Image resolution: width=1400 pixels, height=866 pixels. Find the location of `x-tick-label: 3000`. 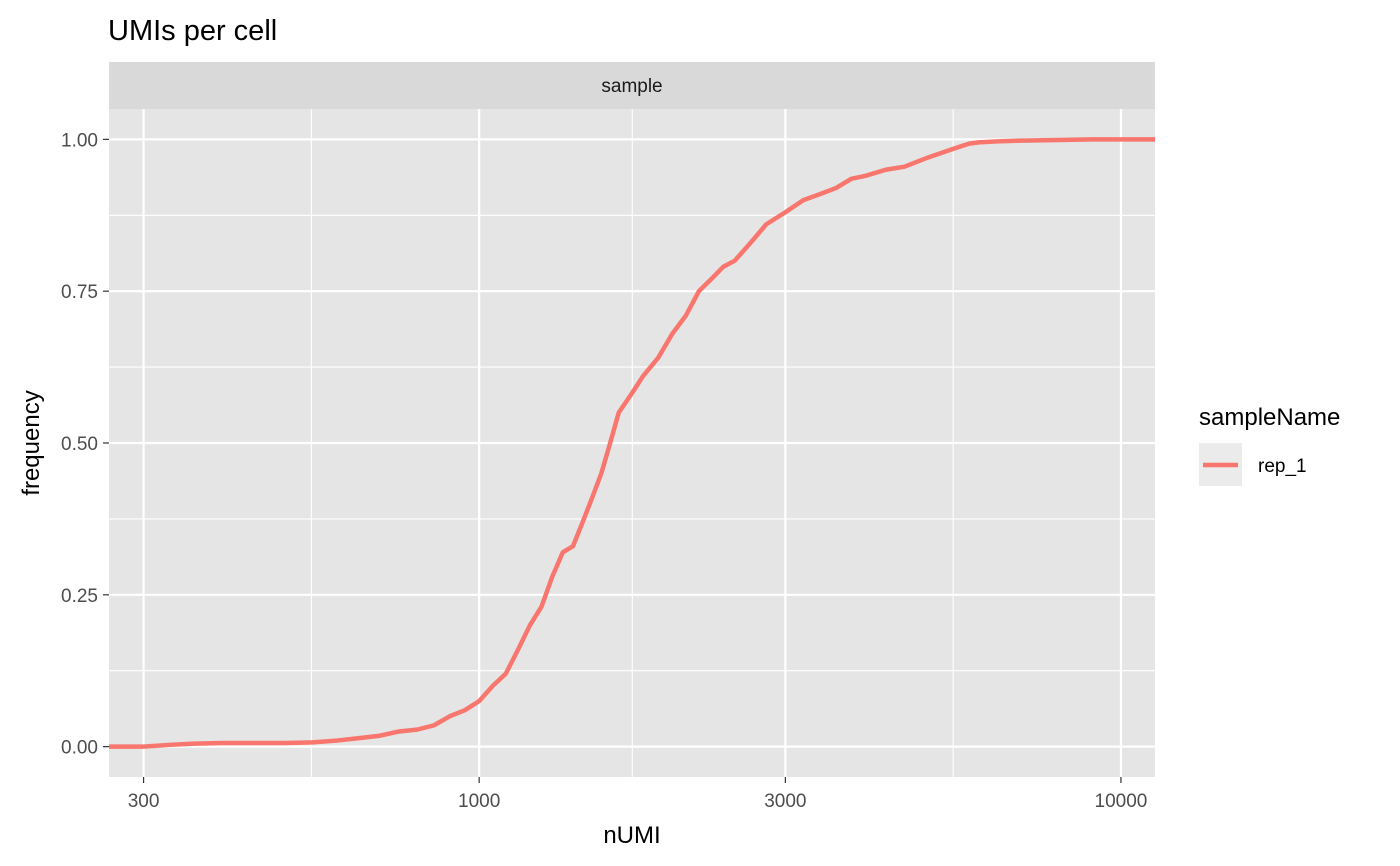

x-tick-label: 3000 is located at coordinates (785, 801).